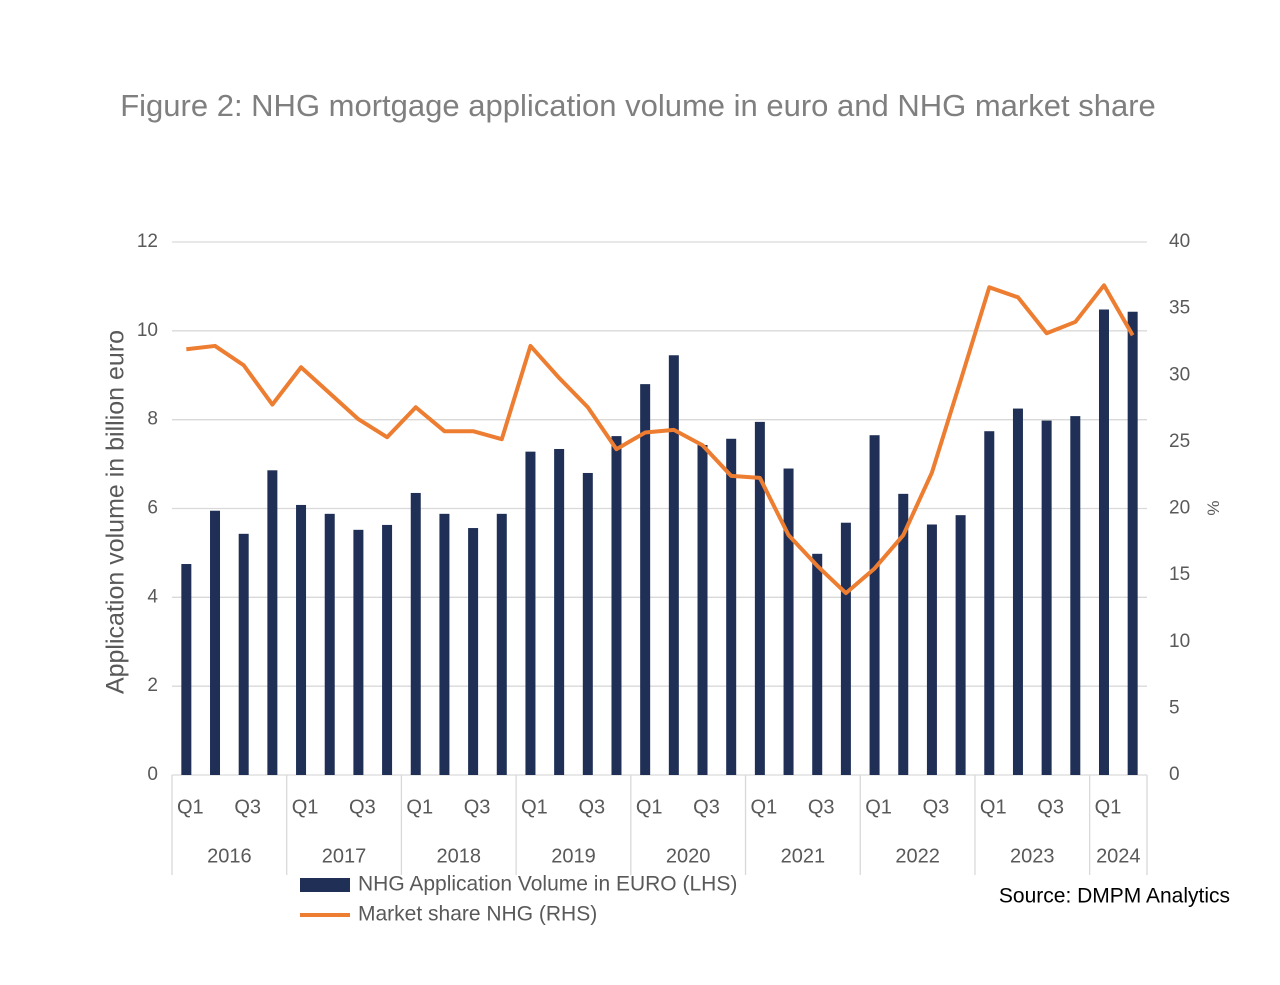 The image size is (1280, 985). What do you see at coordinates (229, 856) in the screenshot?
I see `x-group-label: 2016` at bounding box center [229, 856].